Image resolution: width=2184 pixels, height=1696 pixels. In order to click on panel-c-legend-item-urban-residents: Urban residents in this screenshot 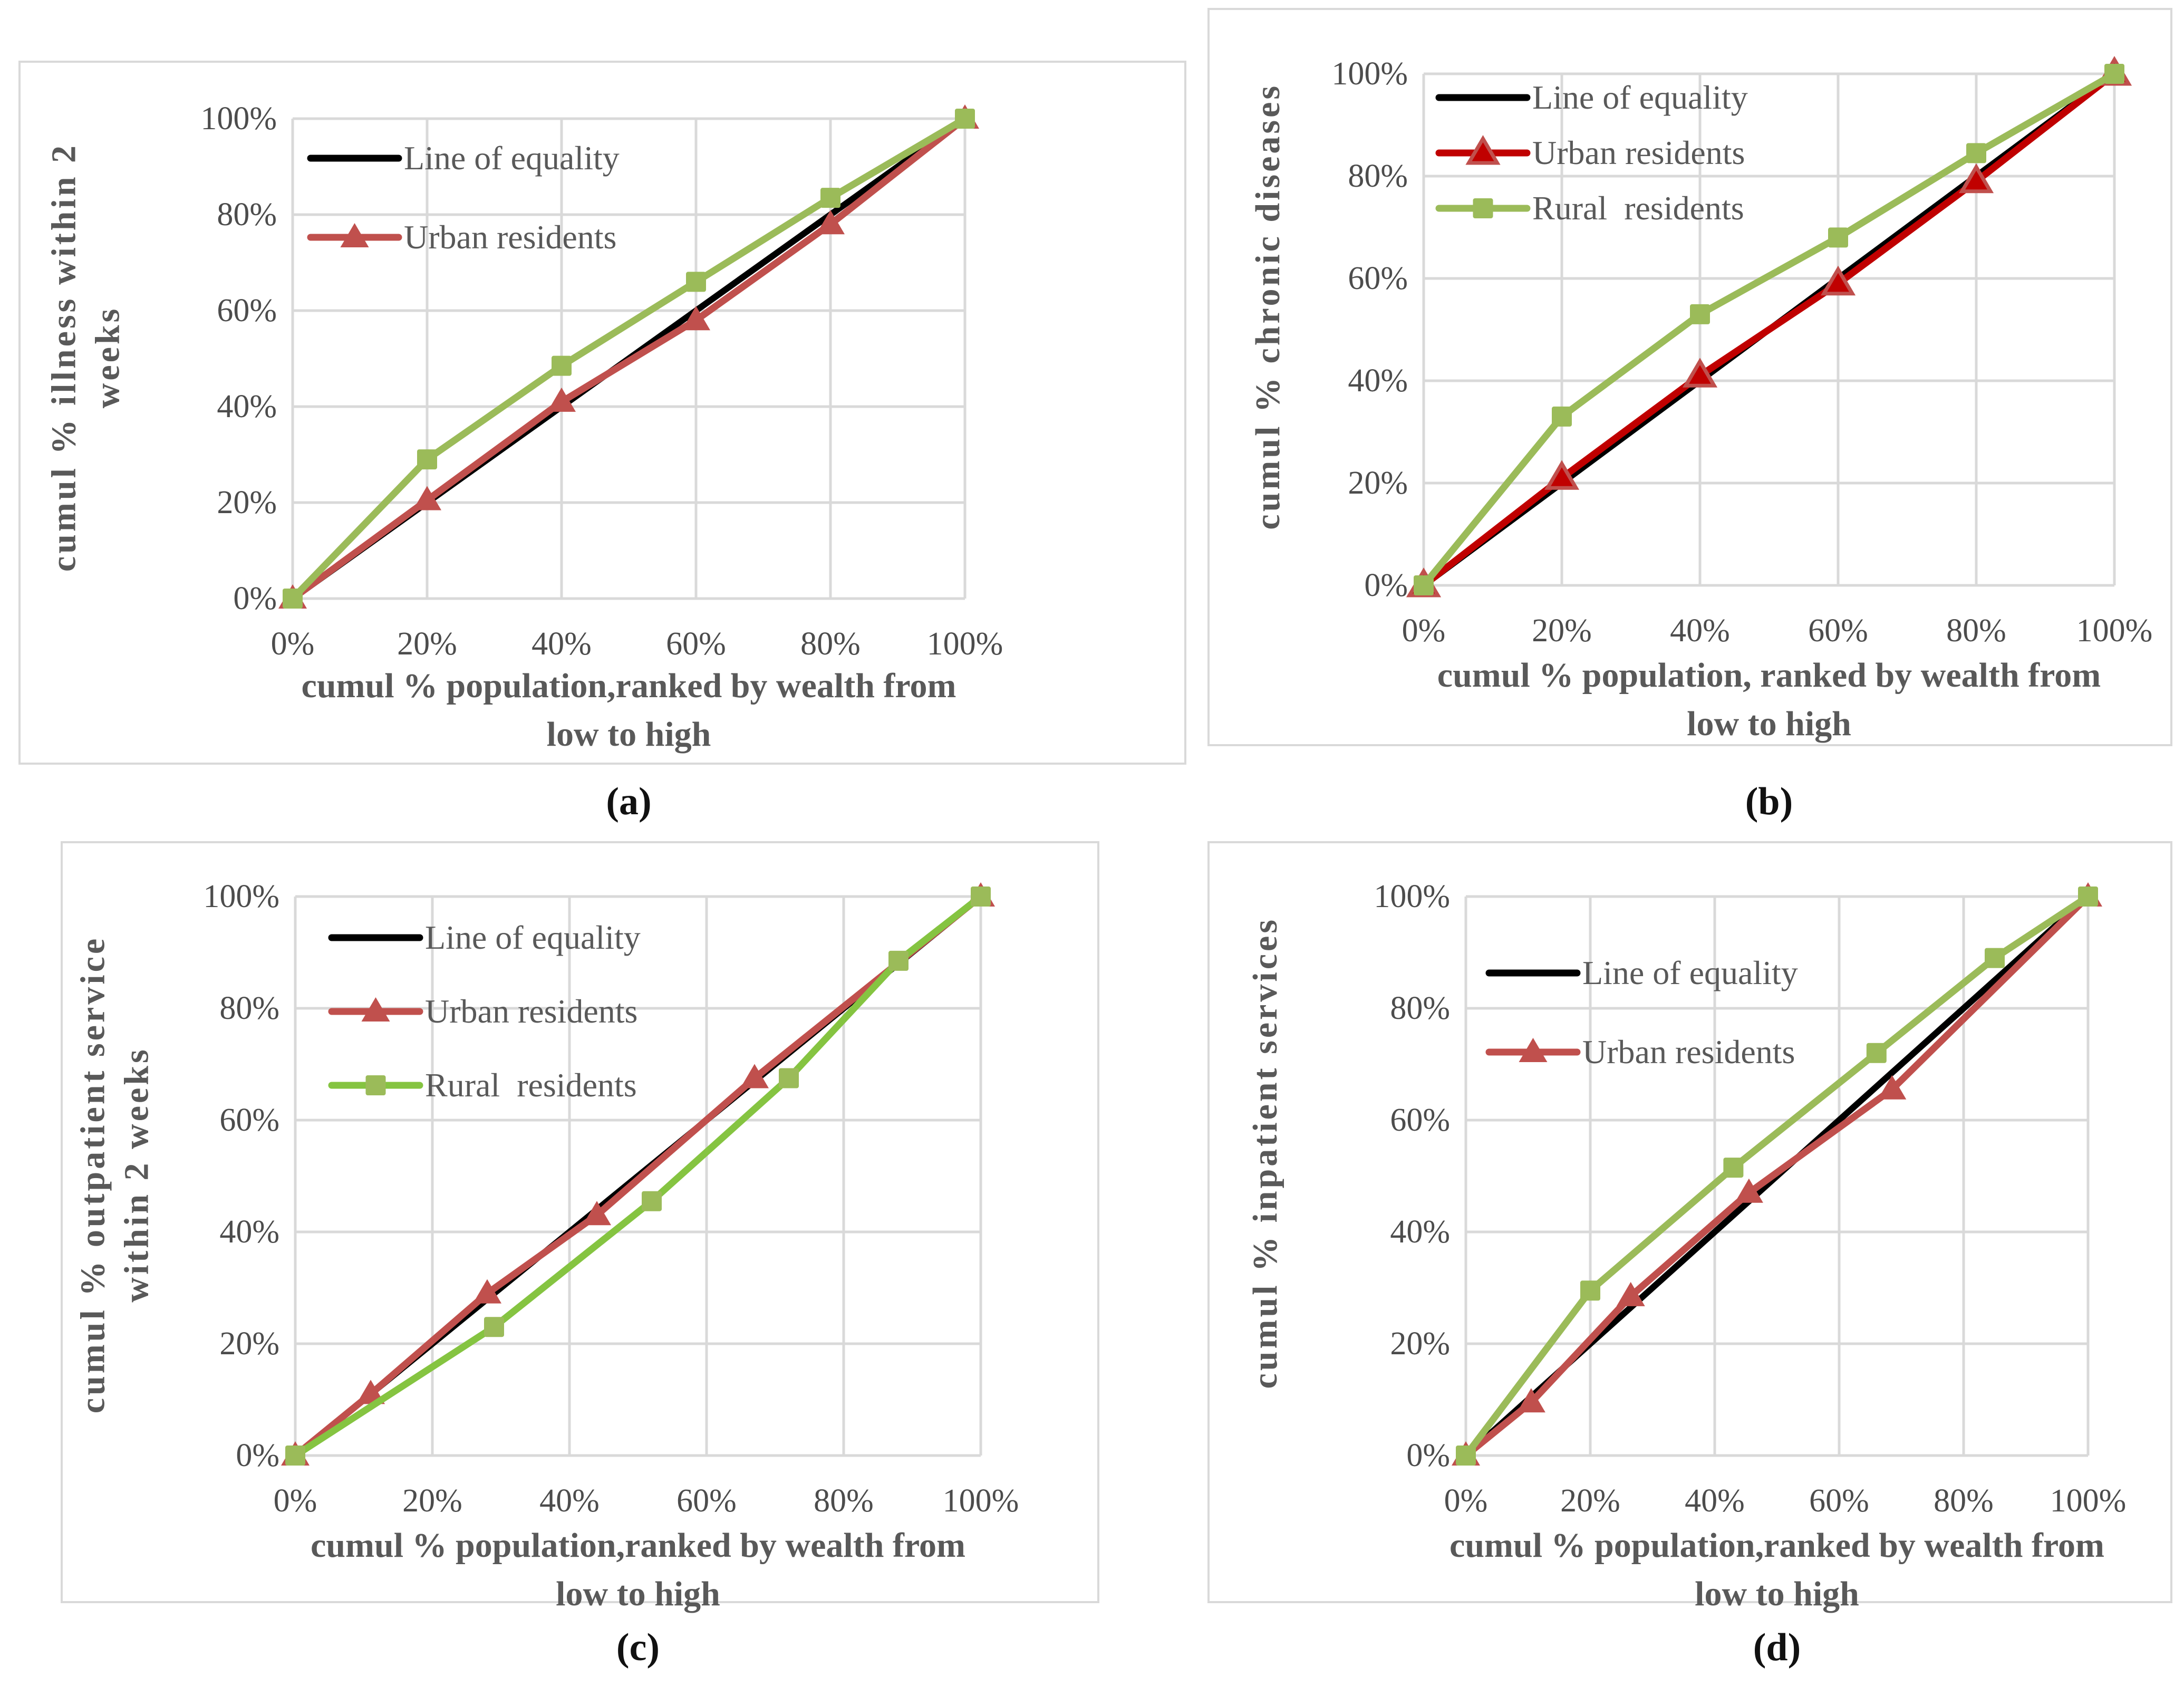, I will do `click(483, 1012)`.